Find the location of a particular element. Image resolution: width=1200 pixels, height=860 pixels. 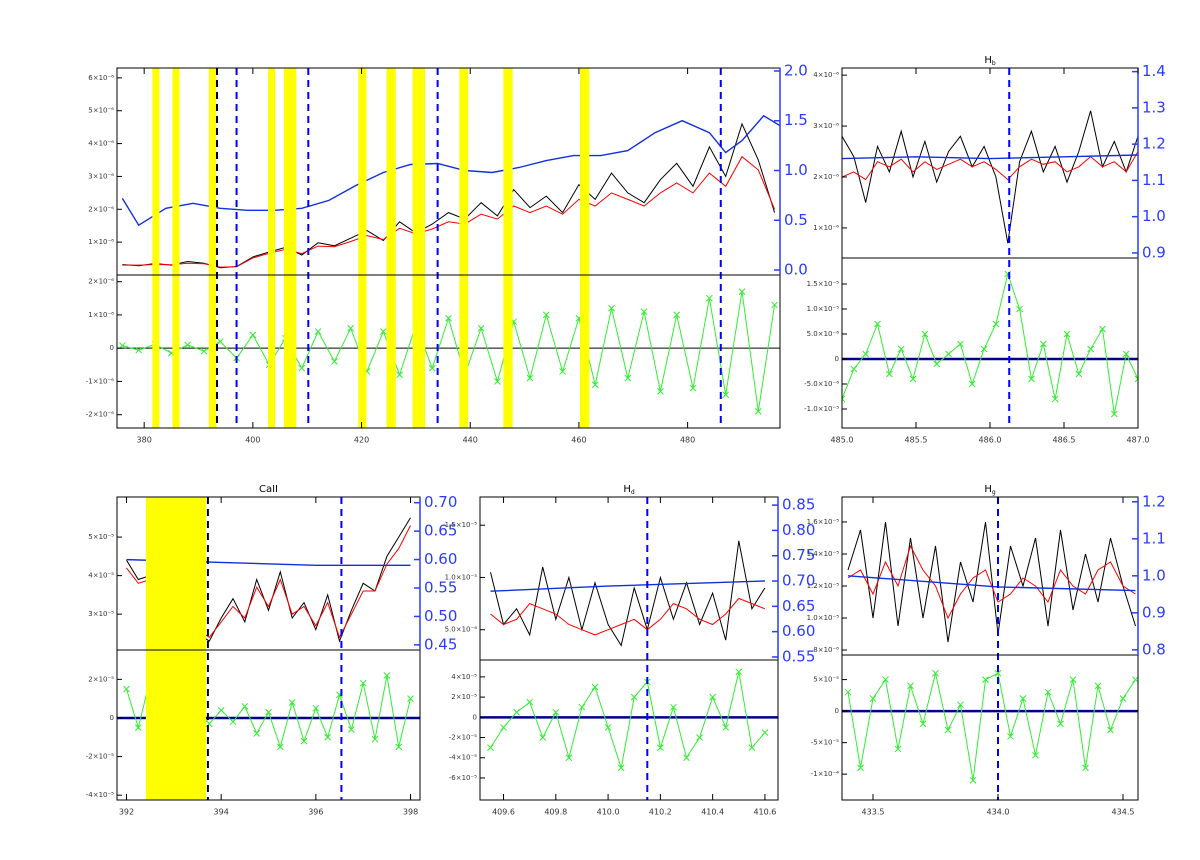

residual-y-tick-label: 5×10⁻⁵ is located at coordinates (826, 680).